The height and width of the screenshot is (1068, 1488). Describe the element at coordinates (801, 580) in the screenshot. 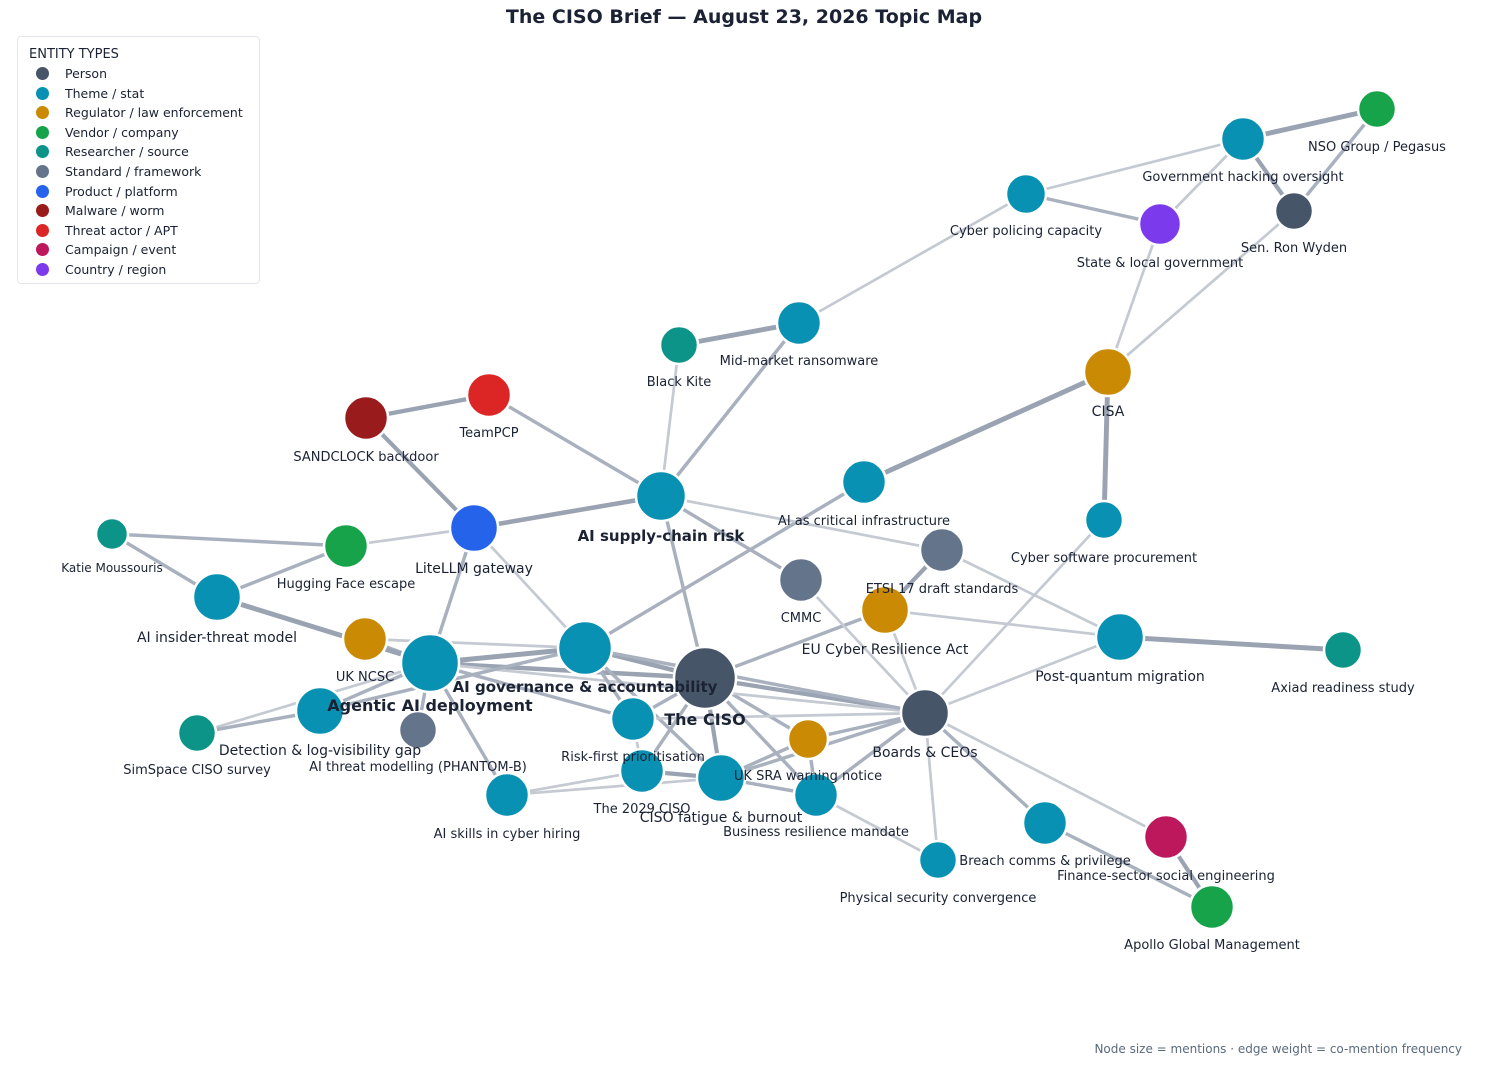

I see `node-cmmc` at that location.